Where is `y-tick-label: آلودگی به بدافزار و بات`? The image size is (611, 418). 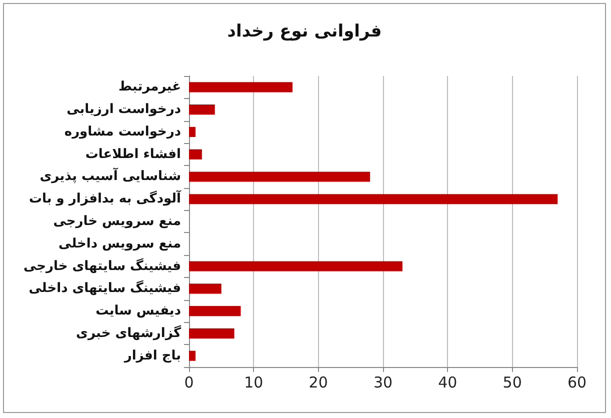
y-tick-label: آلودگی به بدافزار و بات is located at coordinates (105, 198).